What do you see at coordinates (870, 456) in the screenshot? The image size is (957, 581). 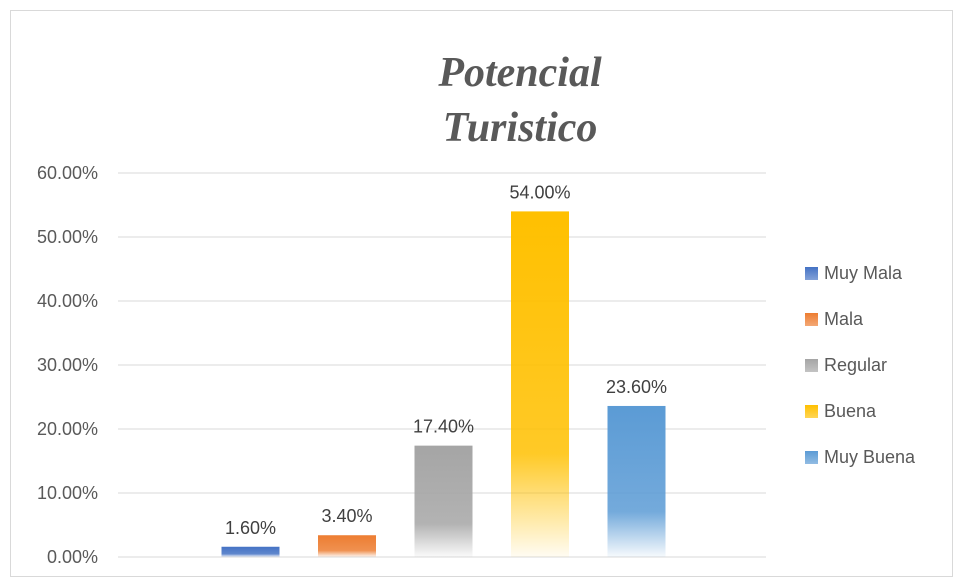 I see `legend-label: Muy Buena` at bounding box center [870, 456].